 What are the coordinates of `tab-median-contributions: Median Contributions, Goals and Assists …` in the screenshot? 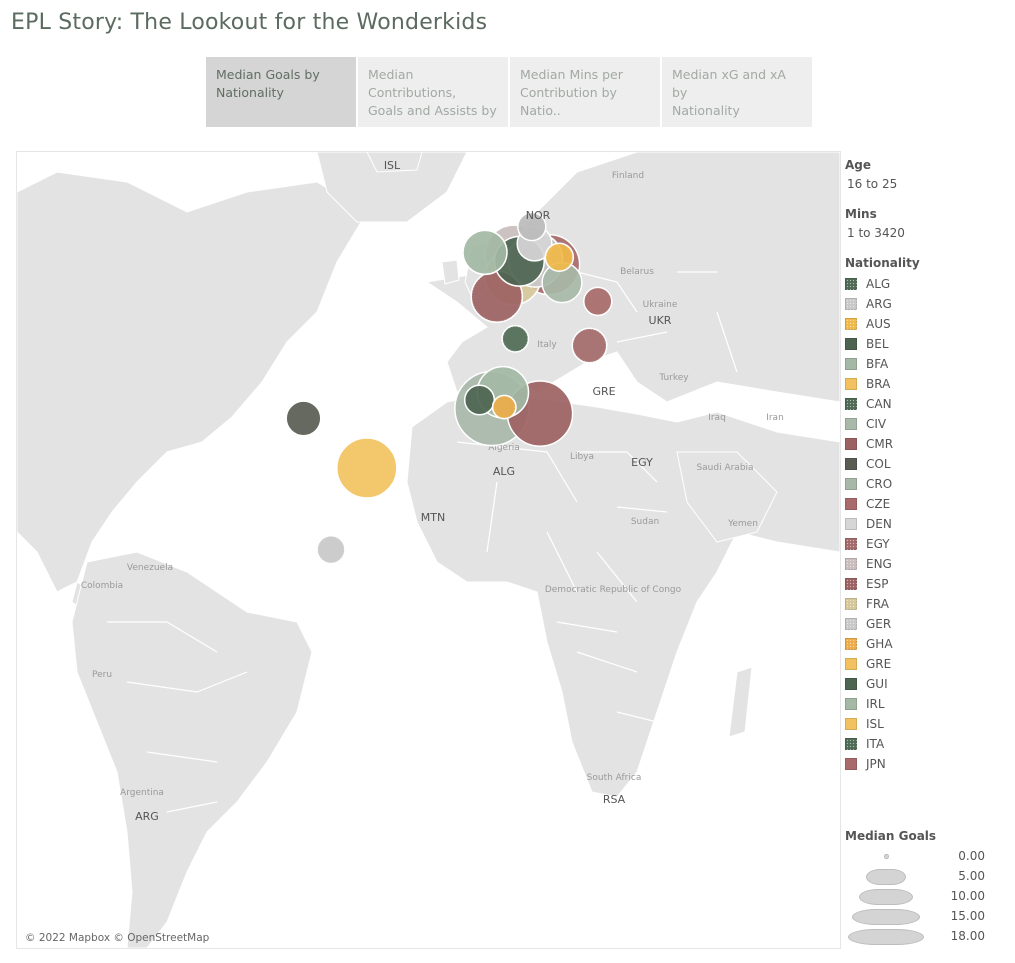 It's located at (433, 92).